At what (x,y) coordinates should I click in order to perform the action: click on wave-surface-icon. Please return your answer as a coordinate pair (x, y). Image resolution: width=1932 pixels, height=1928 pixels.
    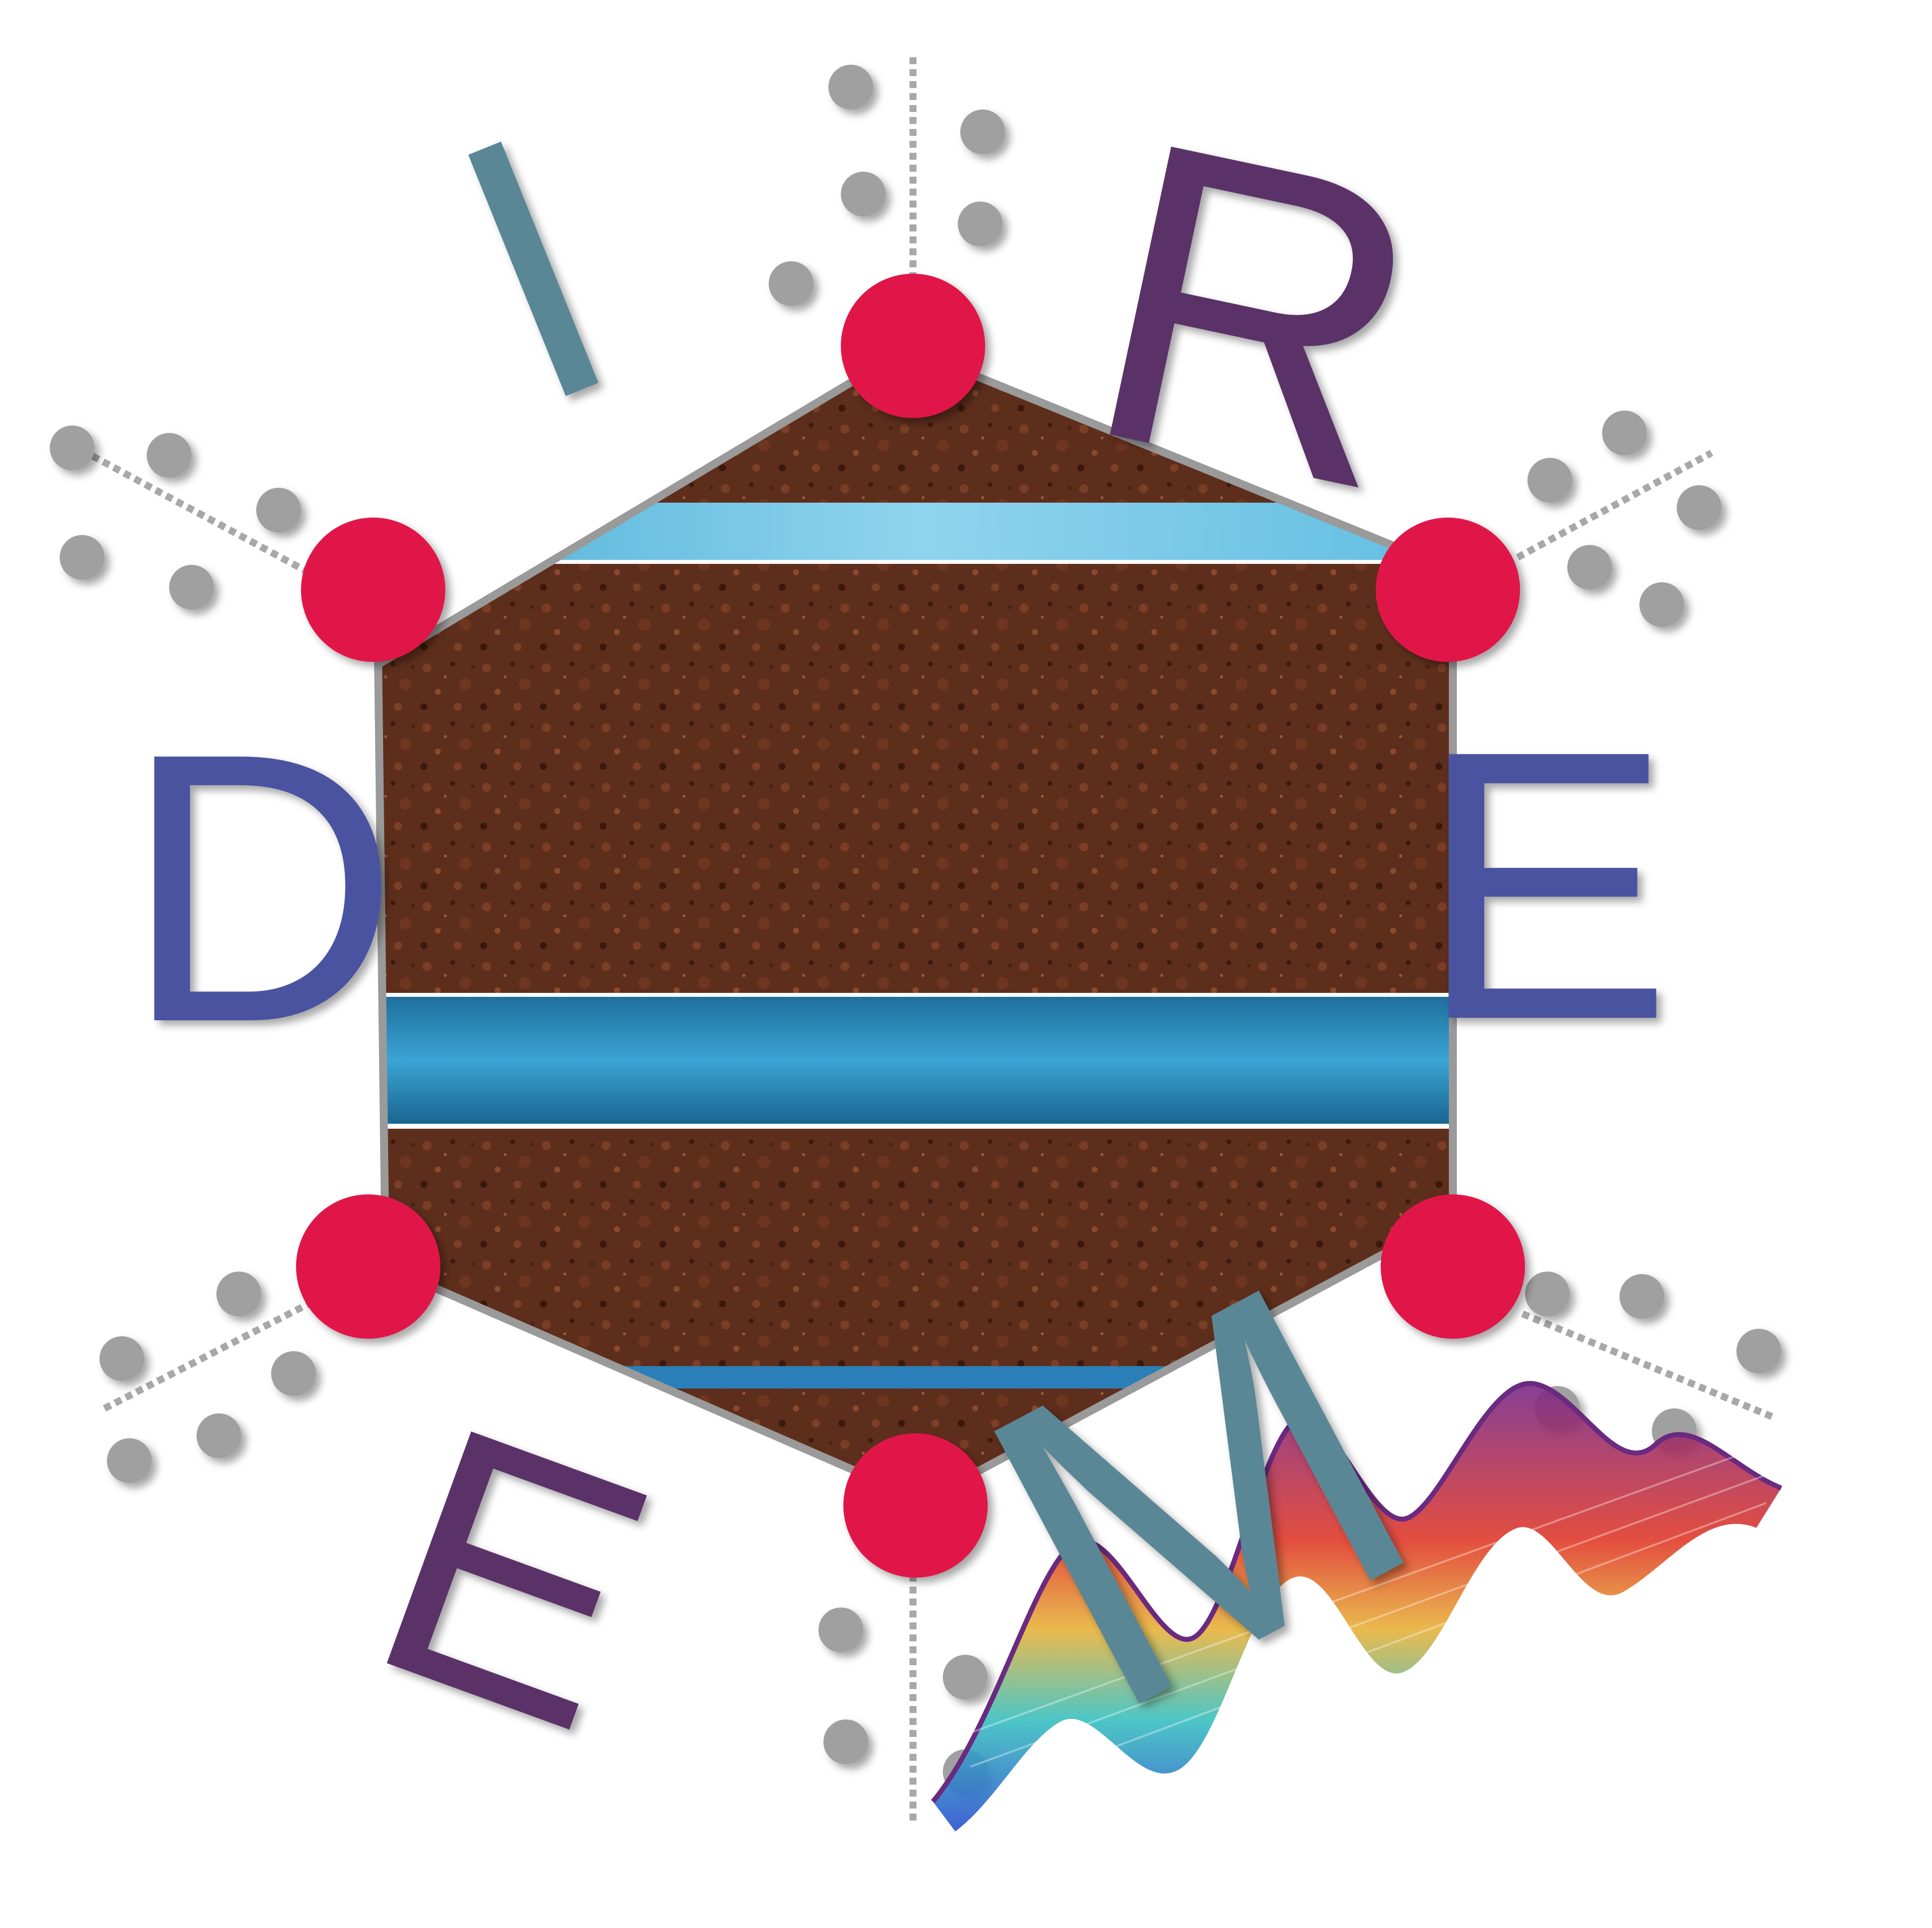
    Looking at the image, I should click on (1356, 1606).